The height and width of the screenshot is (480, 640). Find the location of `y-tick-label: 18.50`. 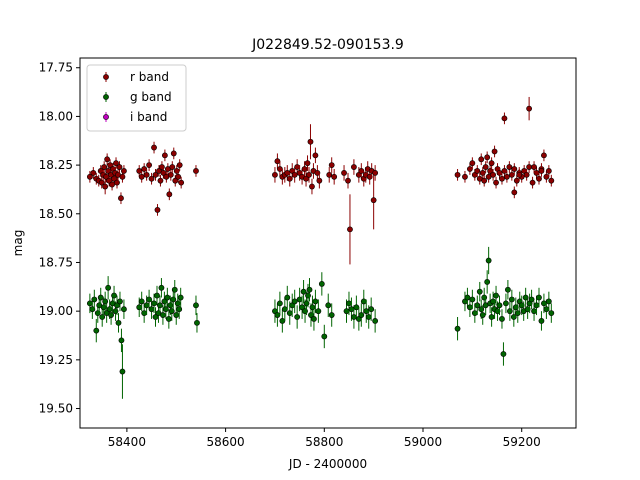

y-tick-label: 18.50 is located at coordinates (56, 214).